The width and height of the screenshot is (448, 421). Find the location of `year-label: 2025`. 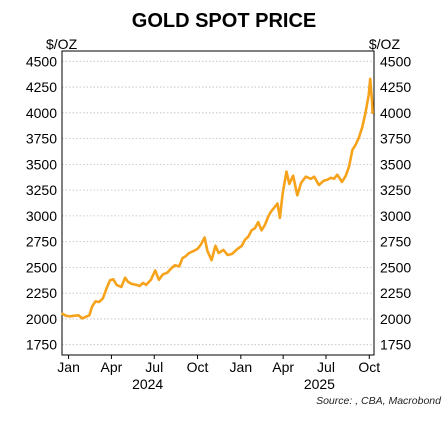

year-label: 2025 is located at coordinates (319, 384).